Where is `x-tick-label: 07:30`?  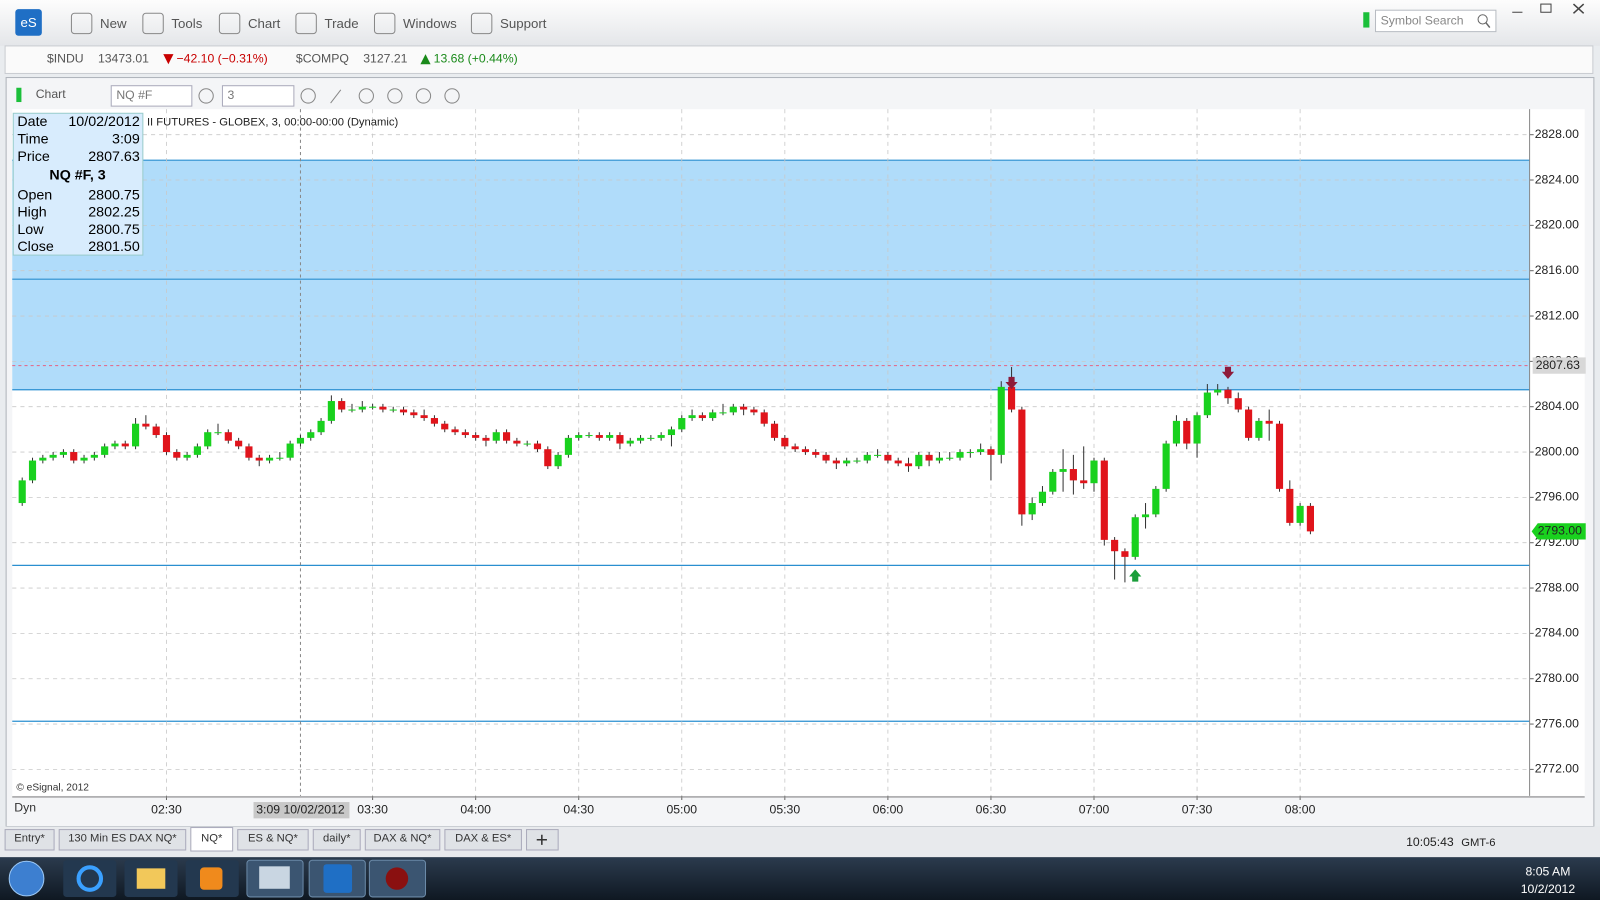 x-tick-label: 07:30 is located at coordinates (1197, 809).